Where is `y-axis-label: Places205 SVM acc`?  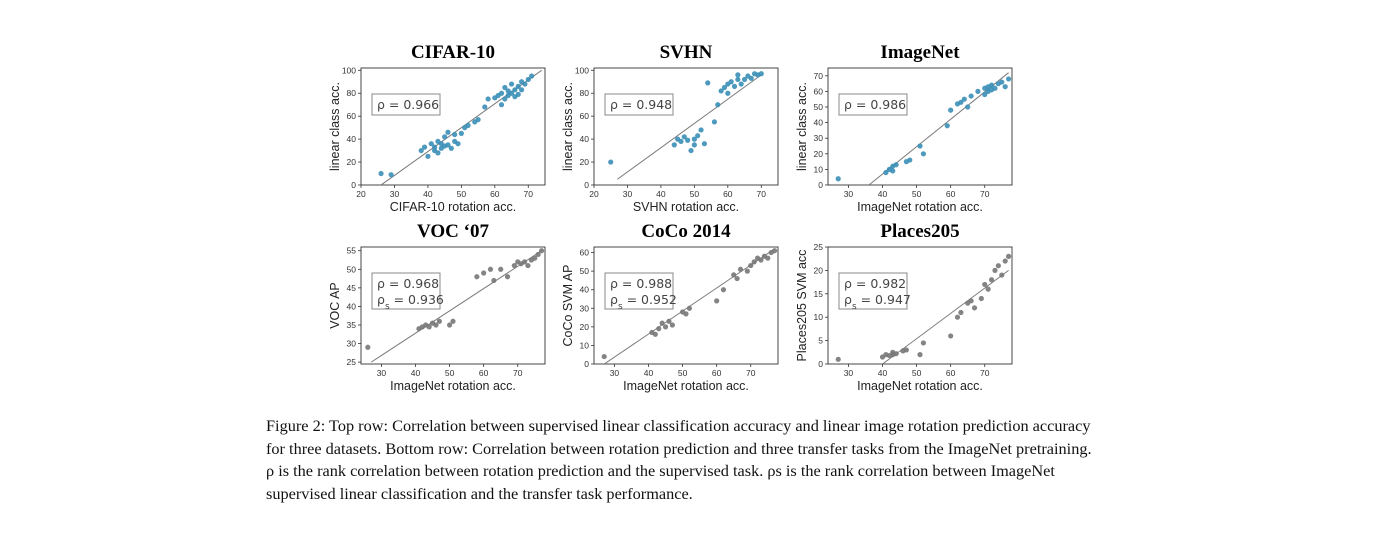
y-axis-label: Places205 SVM acc is located at coordinates (802, 306).